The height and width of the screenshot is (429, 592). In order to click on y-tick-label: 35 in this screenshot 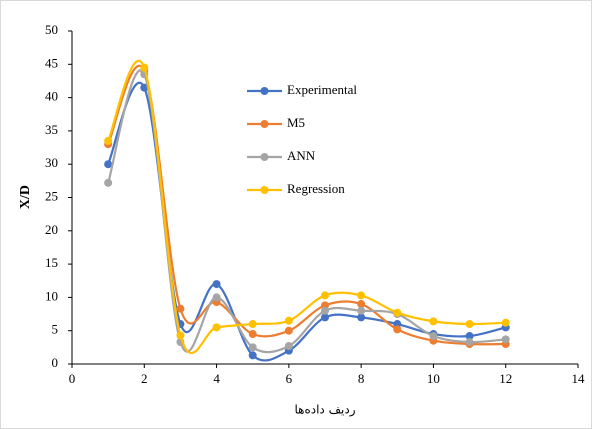, I will do `click(51, 129)`.